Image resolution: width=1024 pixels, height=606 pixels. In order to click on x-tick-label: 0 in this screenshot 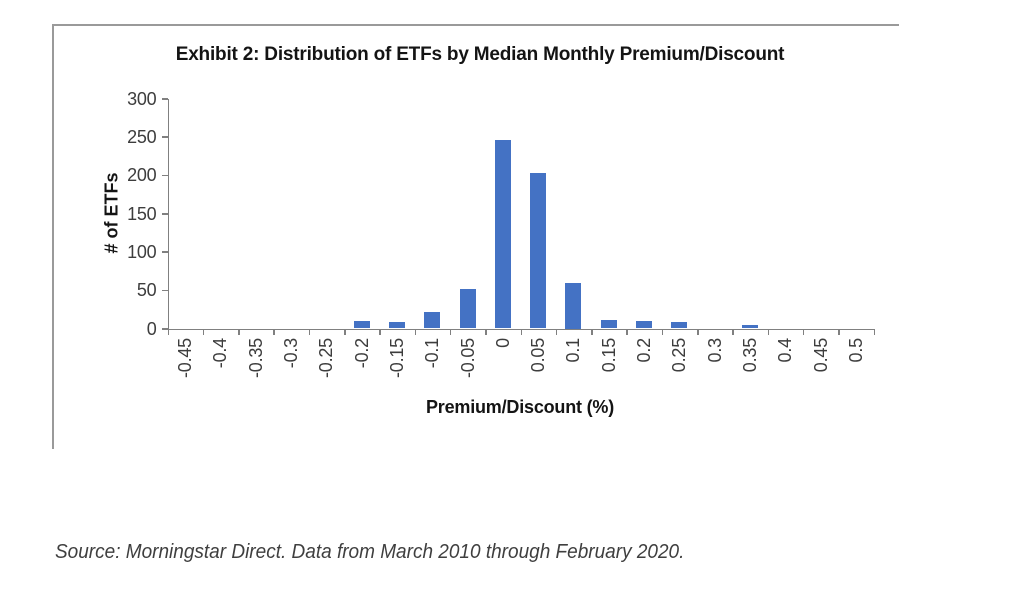, I will do `click(502, 342)`.